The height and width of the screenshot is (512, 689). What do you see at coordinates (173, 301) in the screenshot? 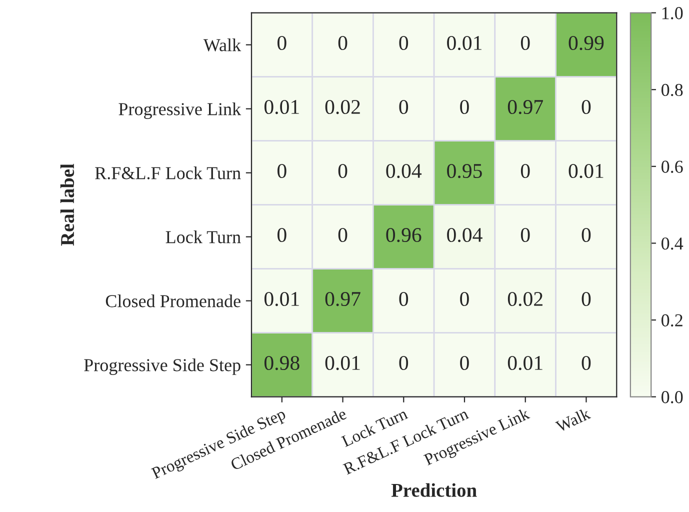
I see `y-tick-label: Closed Promenade` at bounding box center [173, 301].